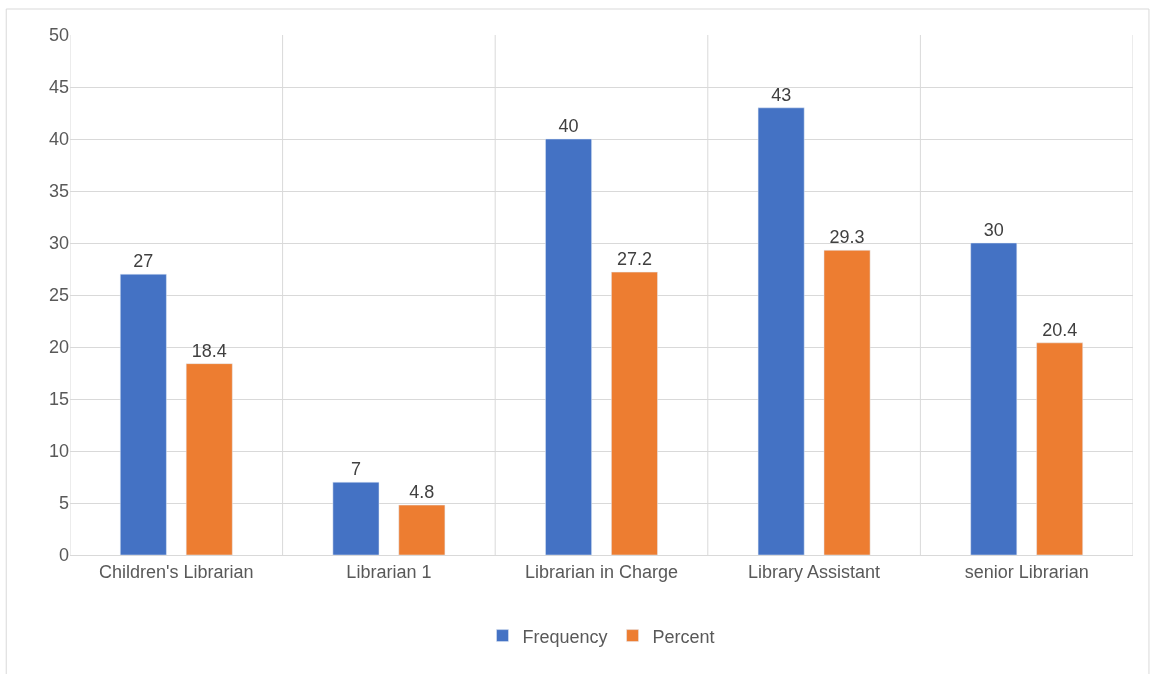 The width and height of the screenshot is (1154, 674). Describe the element at coordinates (781, 94) in the screenshot. I see `data-label: 43` at that location.